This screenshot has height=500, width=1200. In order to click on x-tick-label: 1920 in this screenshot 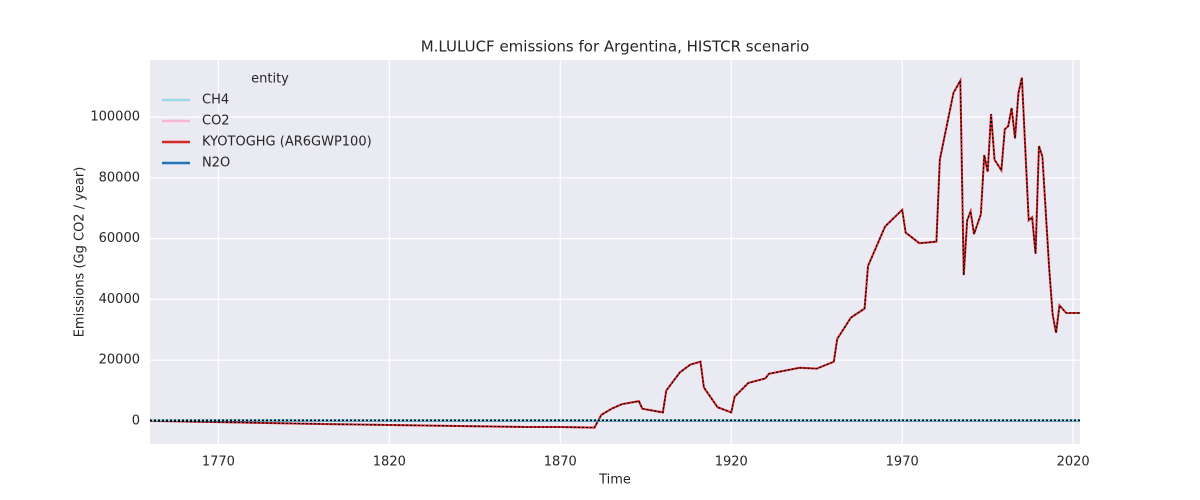, I will do `click(731, 462)`.